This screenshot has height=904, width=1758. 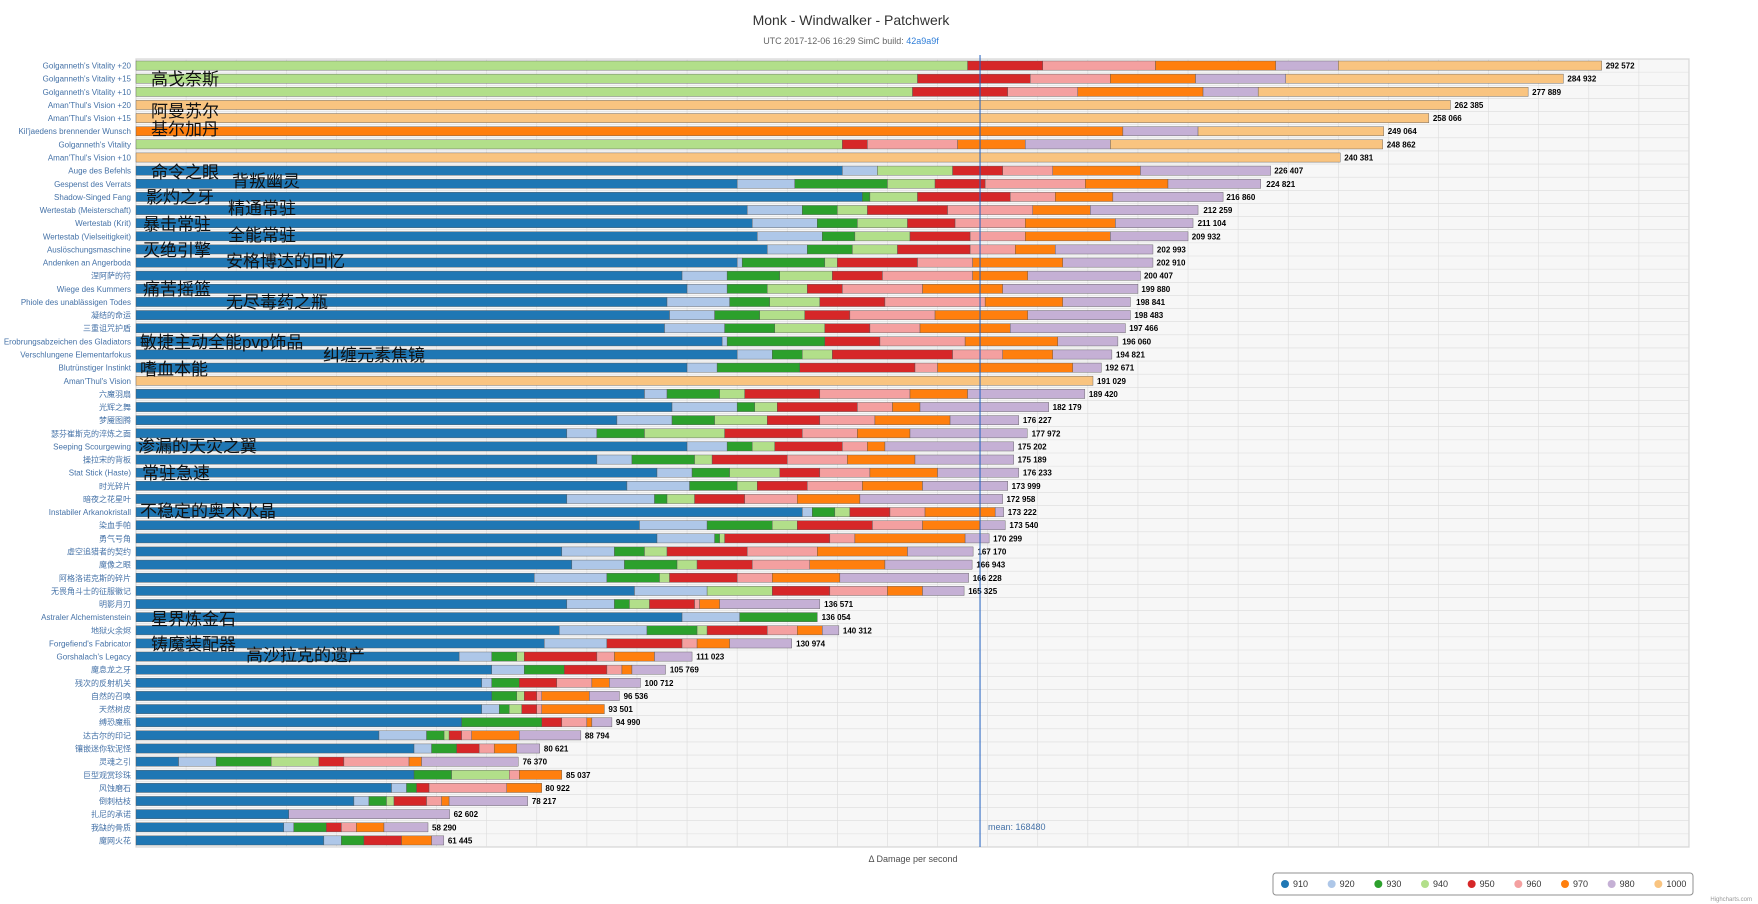 I want to click on legend-label-970: 970, so click(x=1580, y=884).